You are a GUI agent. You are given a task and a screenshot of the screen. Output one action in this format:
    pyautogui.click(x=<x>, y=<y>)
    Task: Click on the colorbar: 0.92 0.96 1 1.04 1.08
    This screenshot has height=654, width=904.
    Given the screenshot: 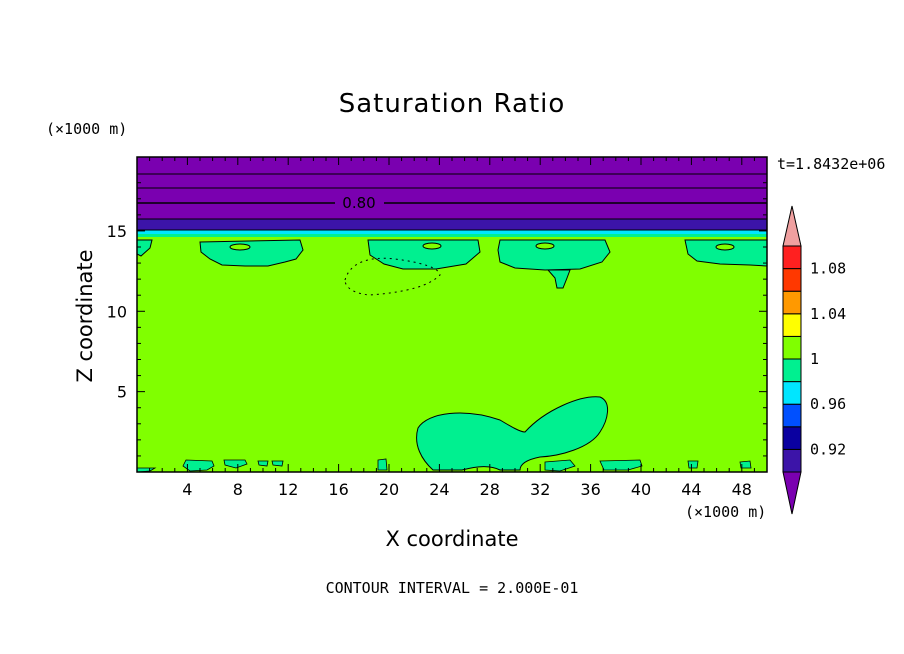 What is the action you would take?
    pyautogui.click(x=814, y=360)
    